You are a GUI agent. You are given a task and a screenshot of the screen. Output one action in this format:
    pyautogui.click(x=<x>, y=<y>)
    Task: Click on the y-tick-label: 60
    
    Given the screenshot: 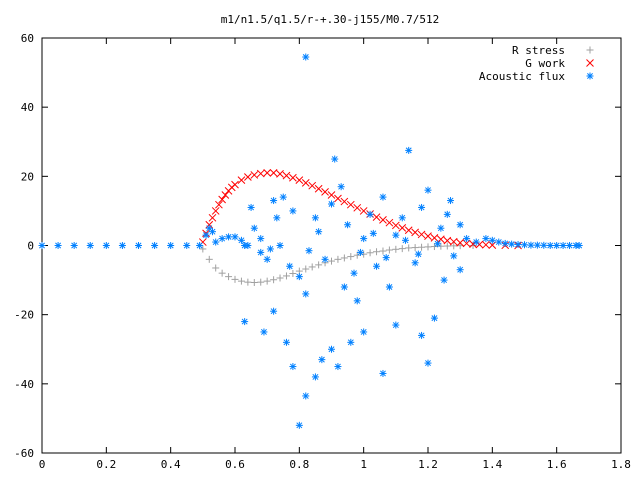 What is the action you would take?
    pyautogui.click(x=27, y=38)
    